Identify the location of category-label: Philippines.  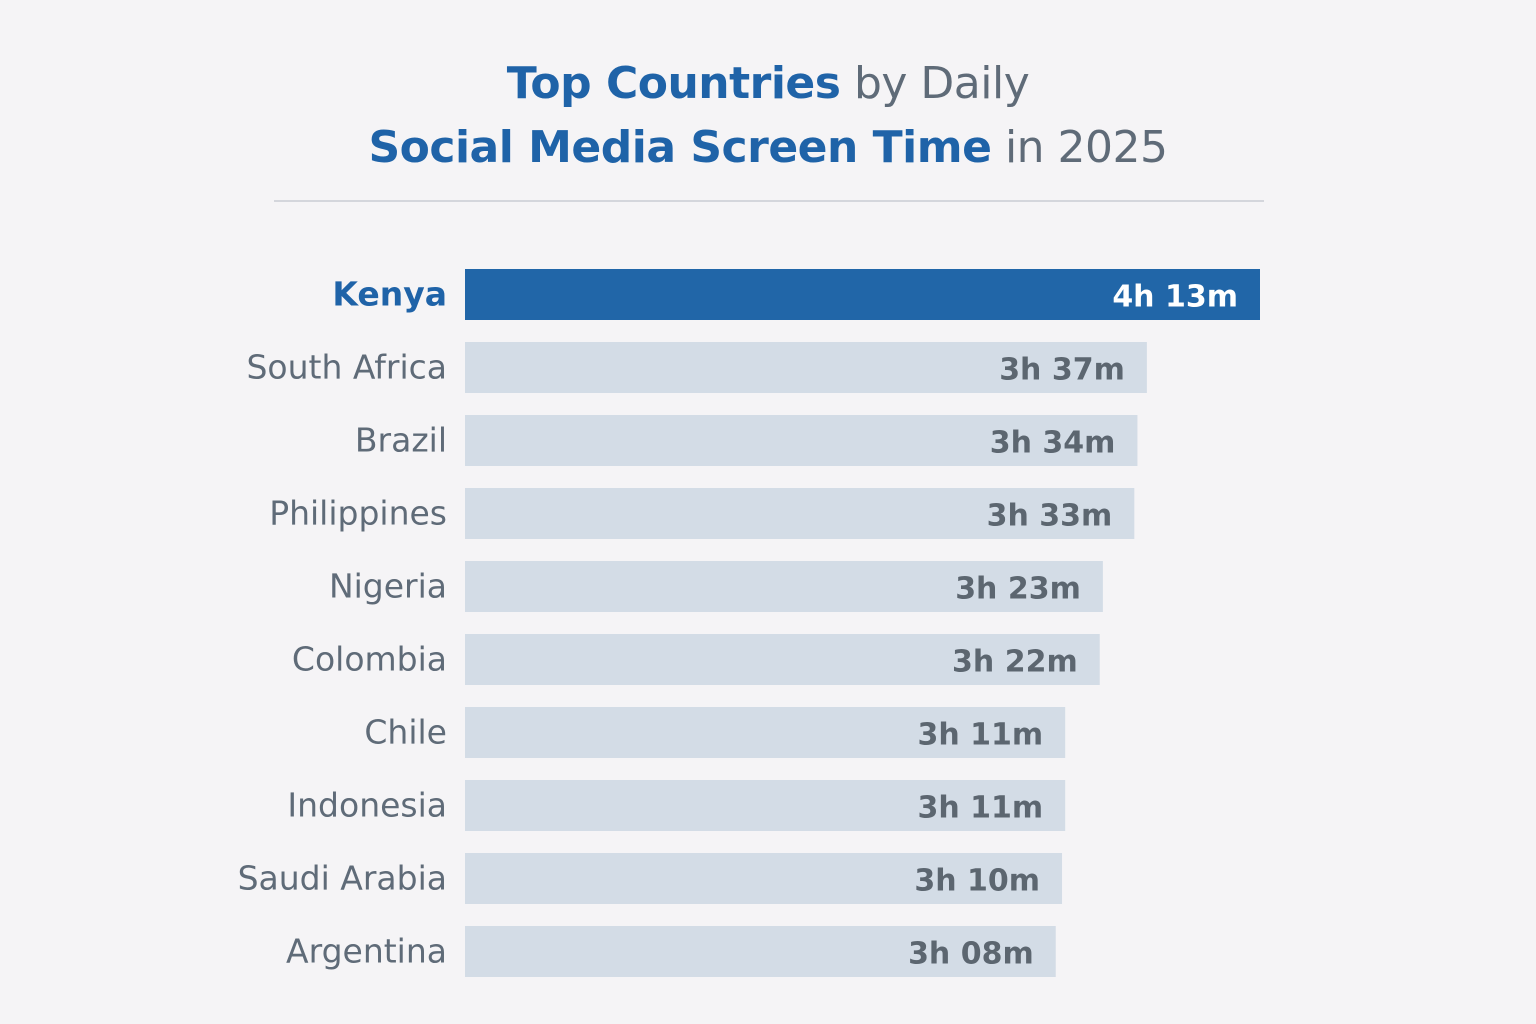
(358, 513).